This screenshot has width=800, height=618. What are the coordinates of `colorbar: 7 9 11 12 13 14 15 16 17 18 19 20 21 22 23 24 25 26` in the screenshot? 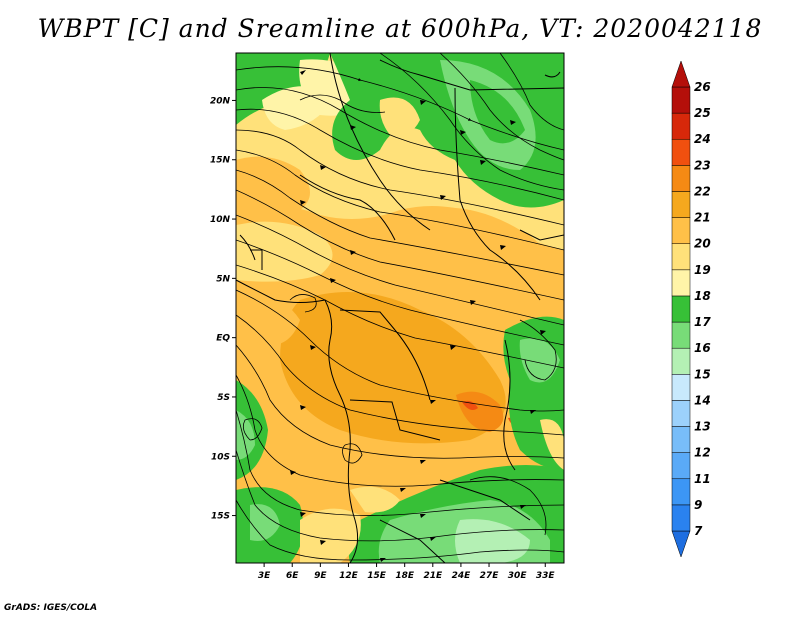 It's located at (691, 309).